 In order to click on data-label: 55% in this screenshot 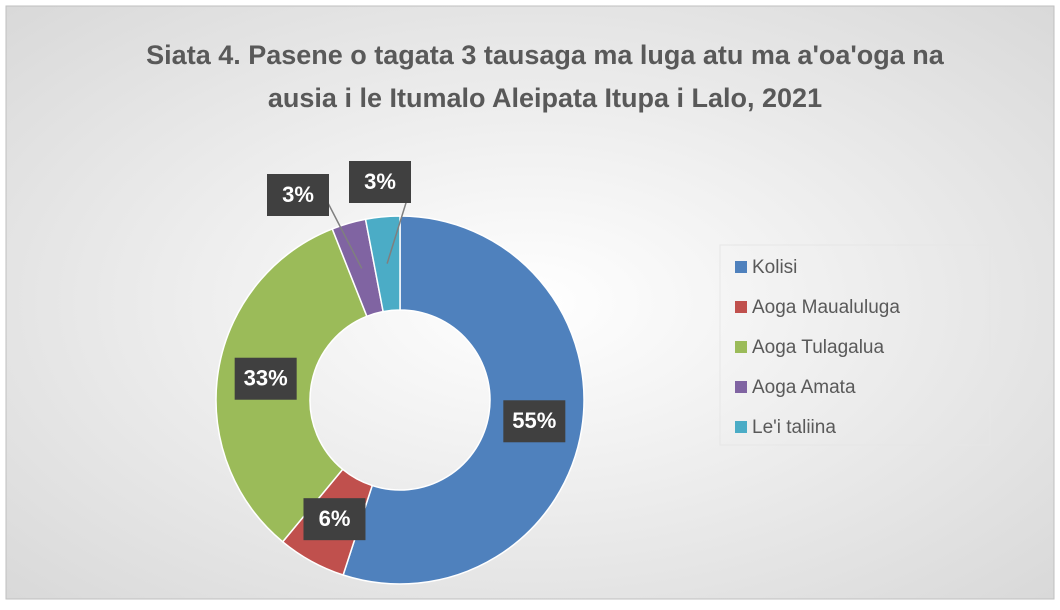, I will do `click(534, 420)`.